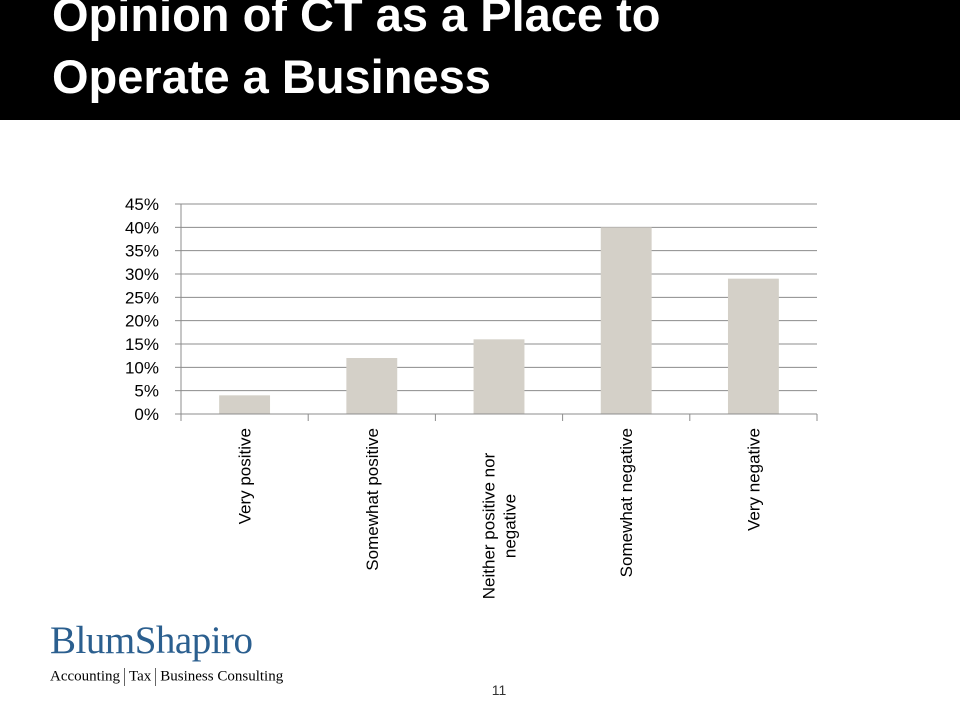 This screenshot has width=960, height=720. I want to click on x-category-label-line: Somewhat negative, so click(626, 502).